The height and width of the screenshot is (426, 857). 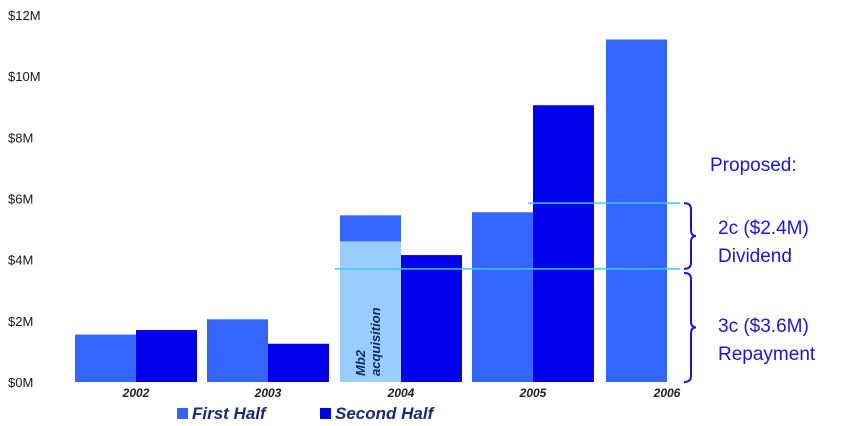 What do you see at coordinates (502, 297) in the screenshot?
I see `bar-first-half-2005` at bounding box center [502, 297].